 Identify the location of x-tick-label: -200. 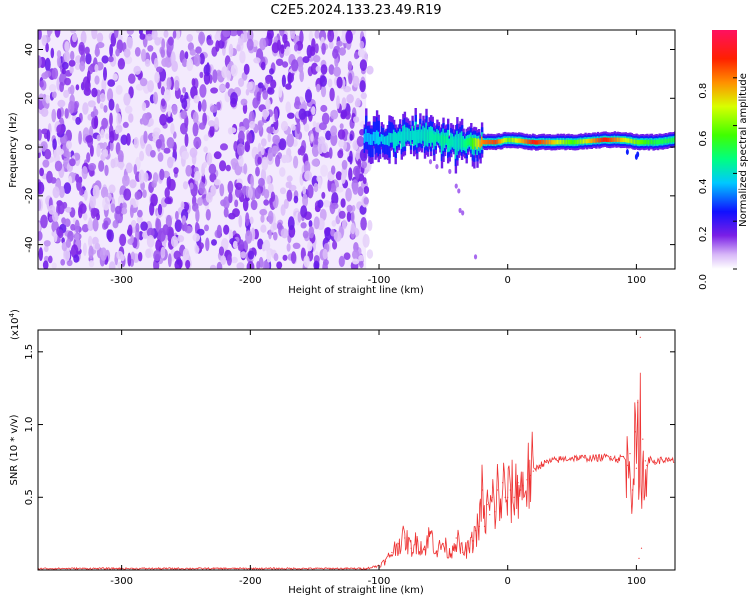
(250, 581).